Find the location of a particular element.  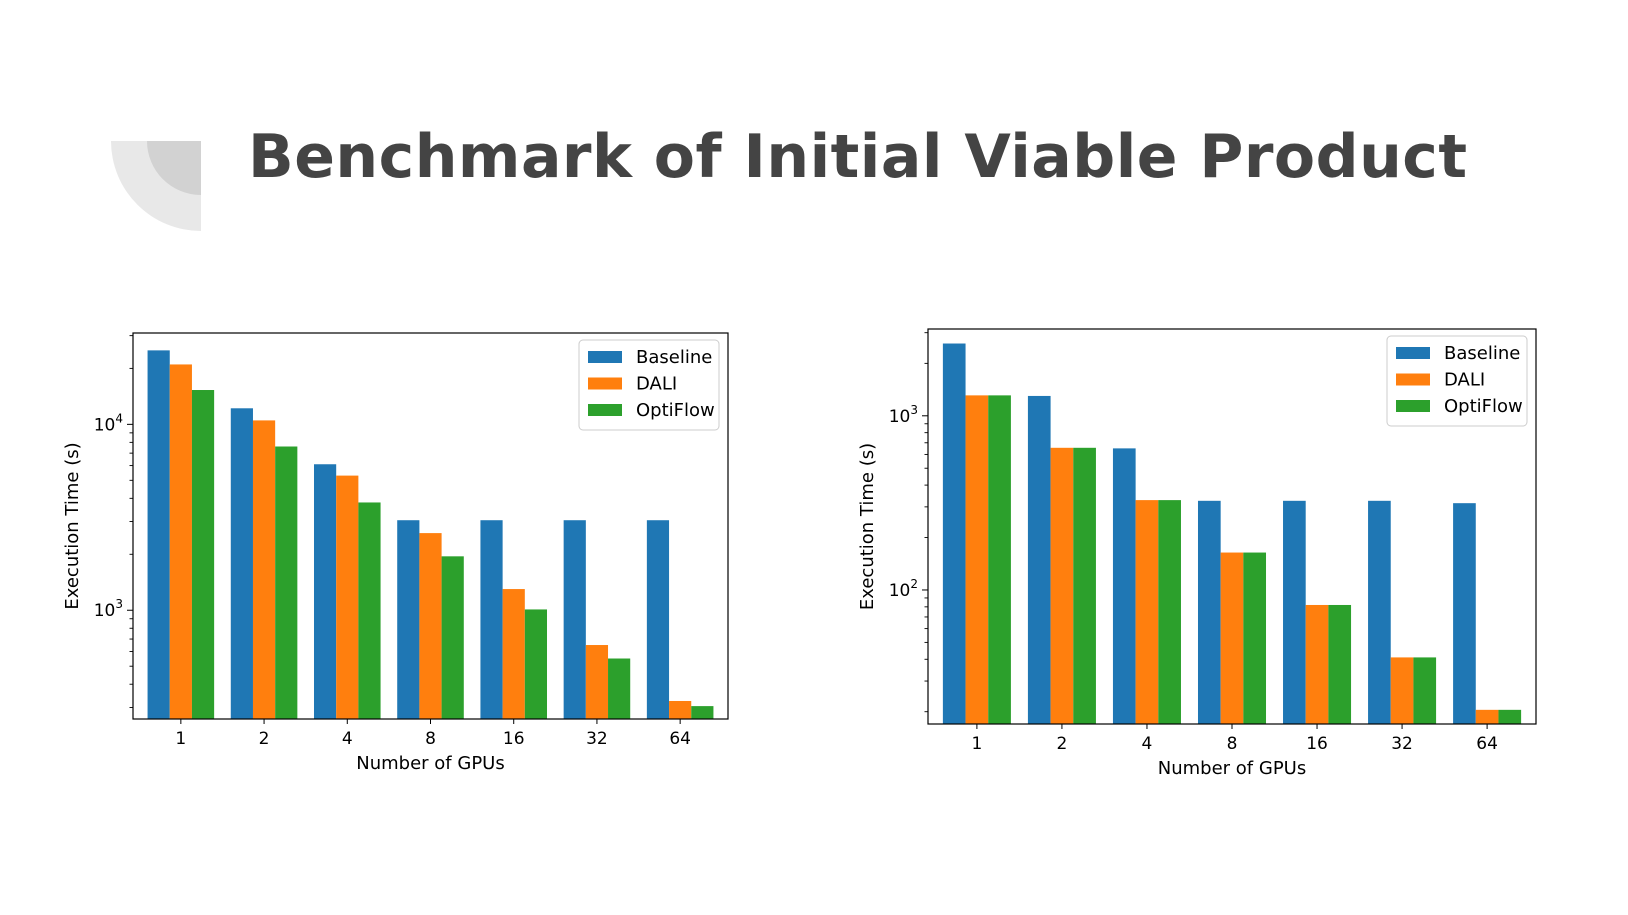

y-tick-label-100: 10² is located at coordinates (903, 589).